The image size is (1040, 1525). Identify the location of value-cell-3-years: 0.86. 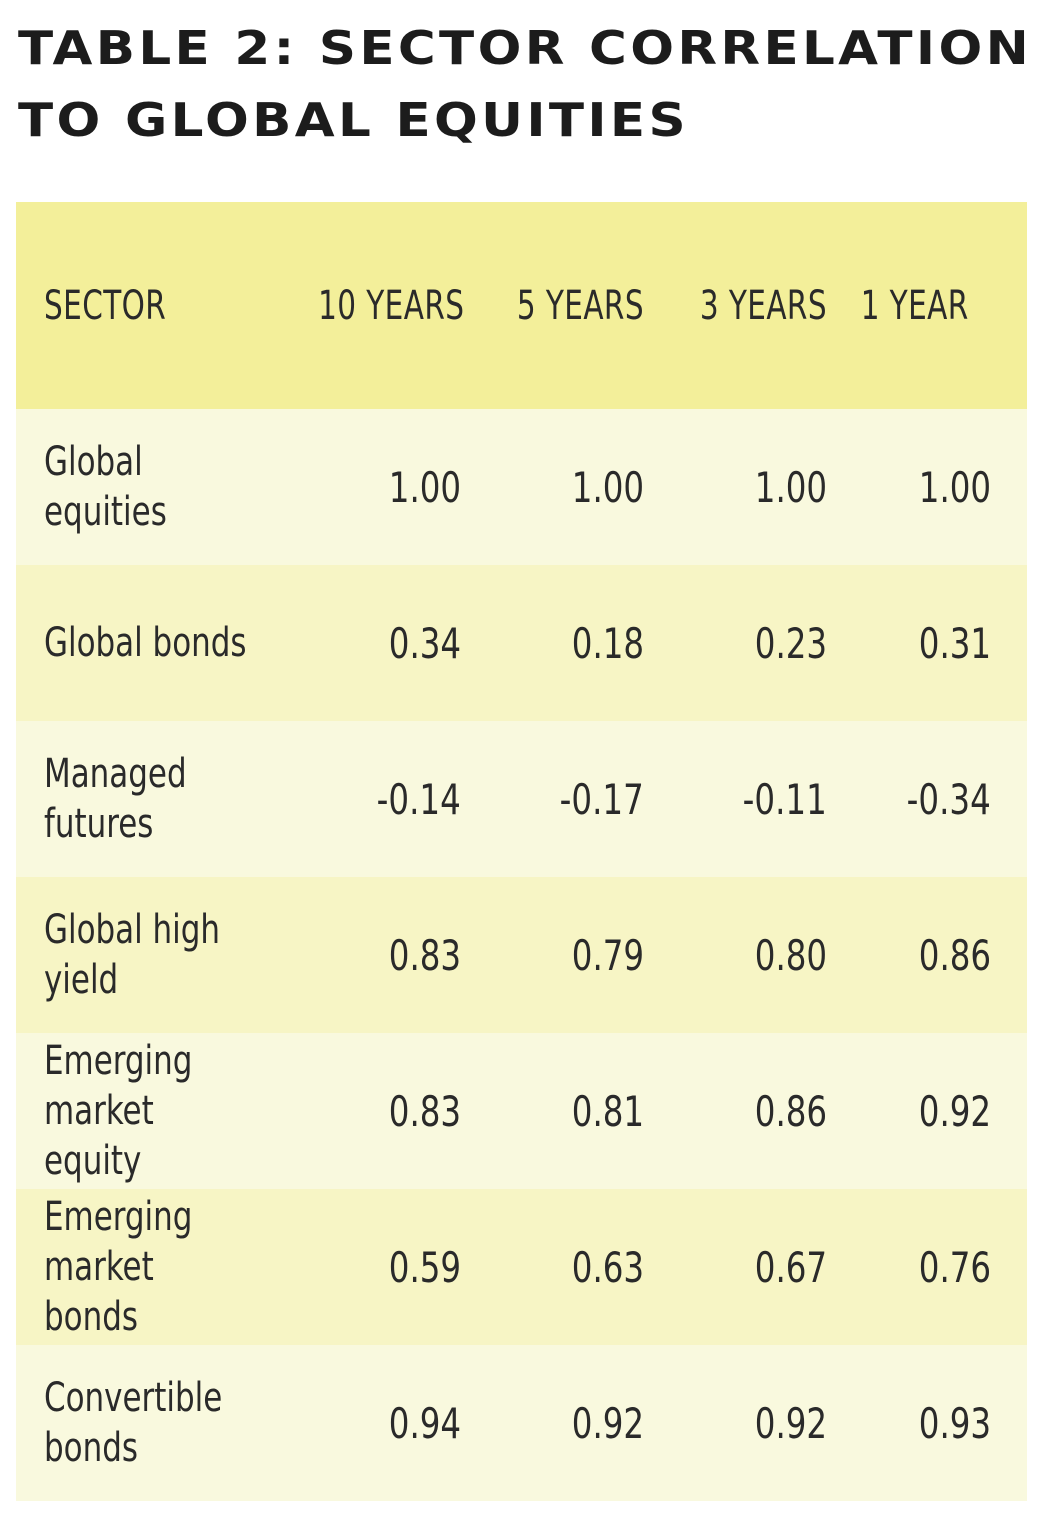
(735, 1111).